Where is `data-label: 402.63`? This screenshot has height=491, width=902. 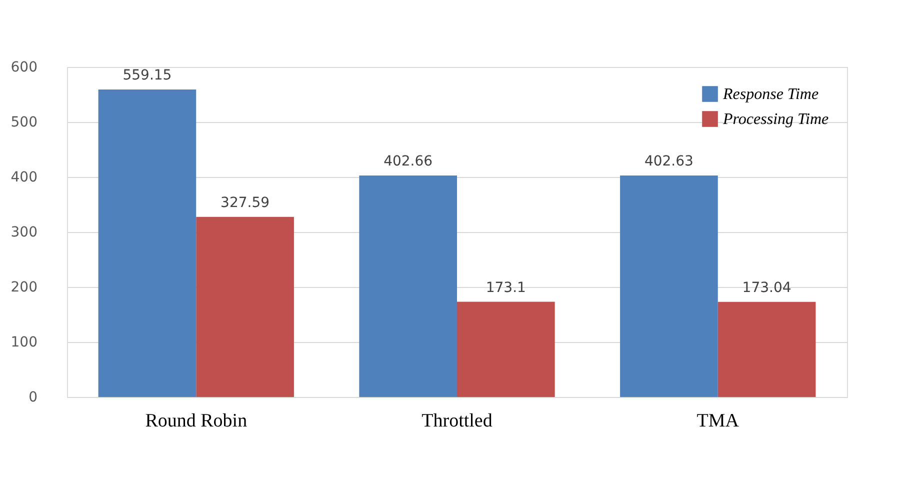 data-label: 402.63 is located at coordinates (669, 162).